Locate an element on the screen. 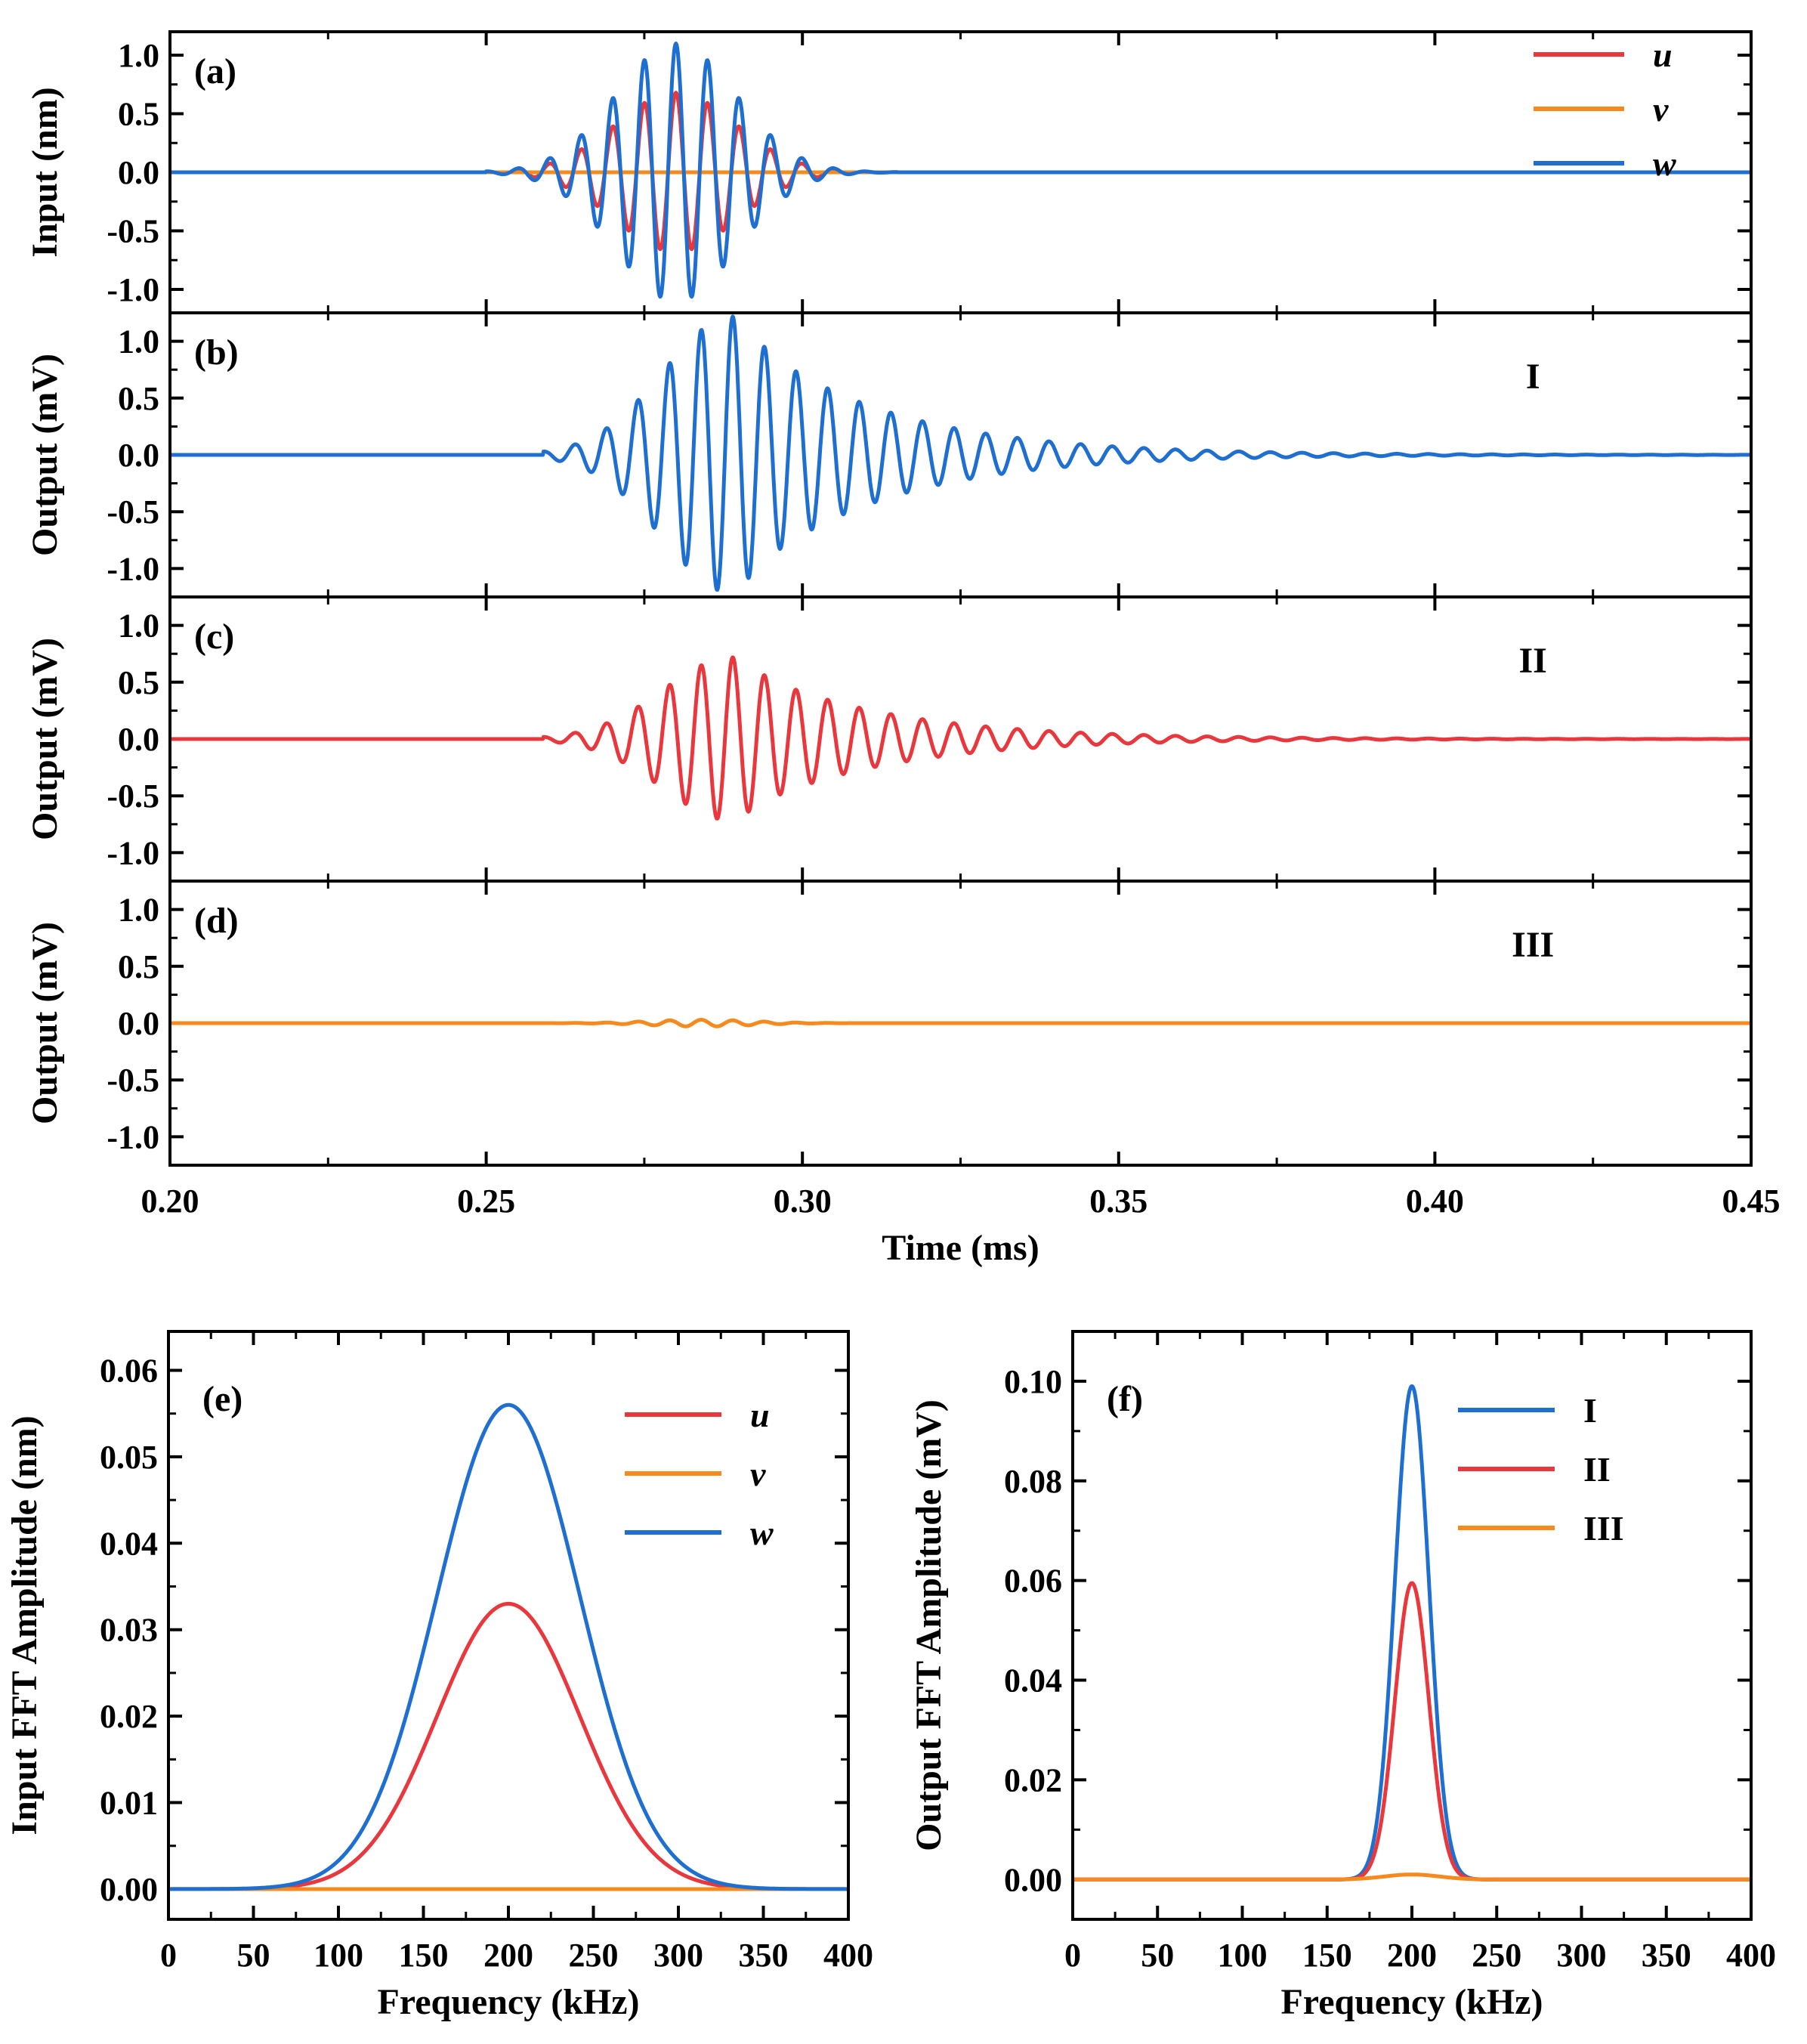 The image size is (1807, 2044). y-tick-label: 0.08 is located at coordinates (1033, 1481).